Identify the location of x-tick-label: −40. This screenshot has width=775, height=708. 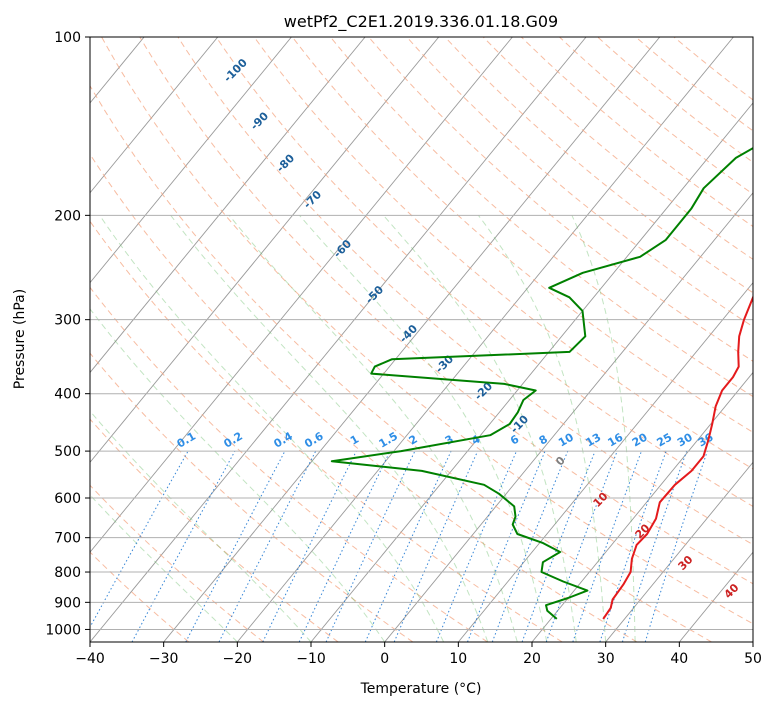
(90, 659).